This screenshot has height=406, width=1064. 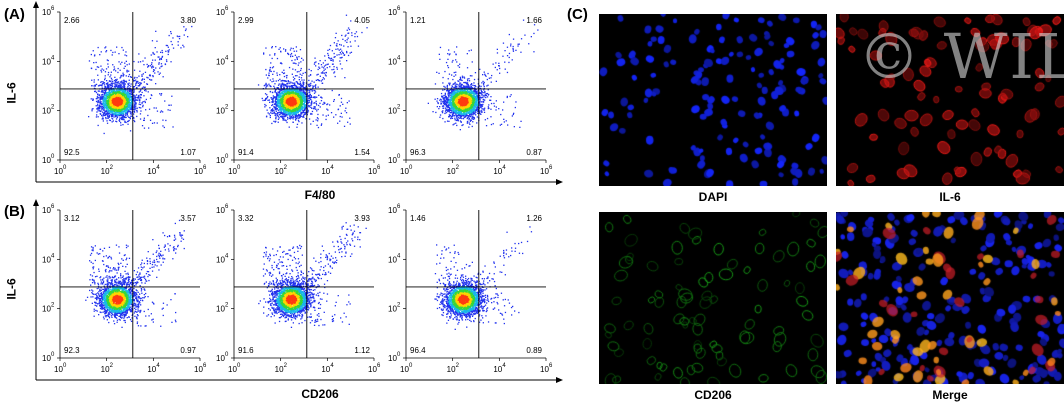 I want to click on x-tick-label: 10, so click(x=105, y=171).